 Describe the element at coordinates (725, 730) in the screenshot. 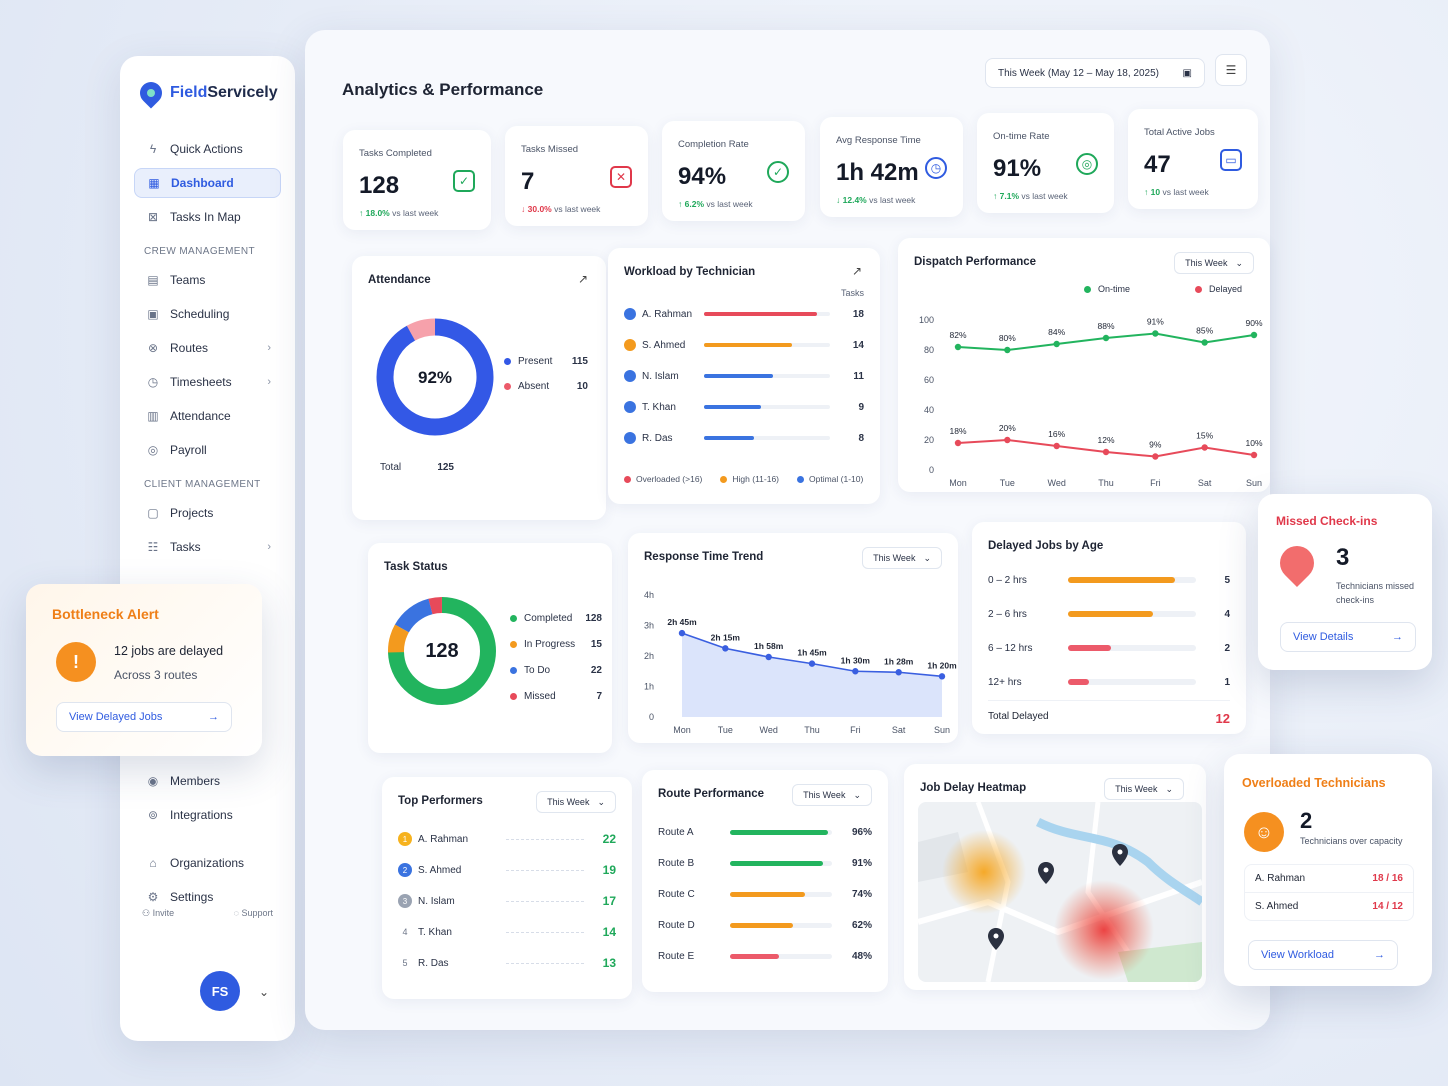

I see `x-tick-label: Tue` at that location.